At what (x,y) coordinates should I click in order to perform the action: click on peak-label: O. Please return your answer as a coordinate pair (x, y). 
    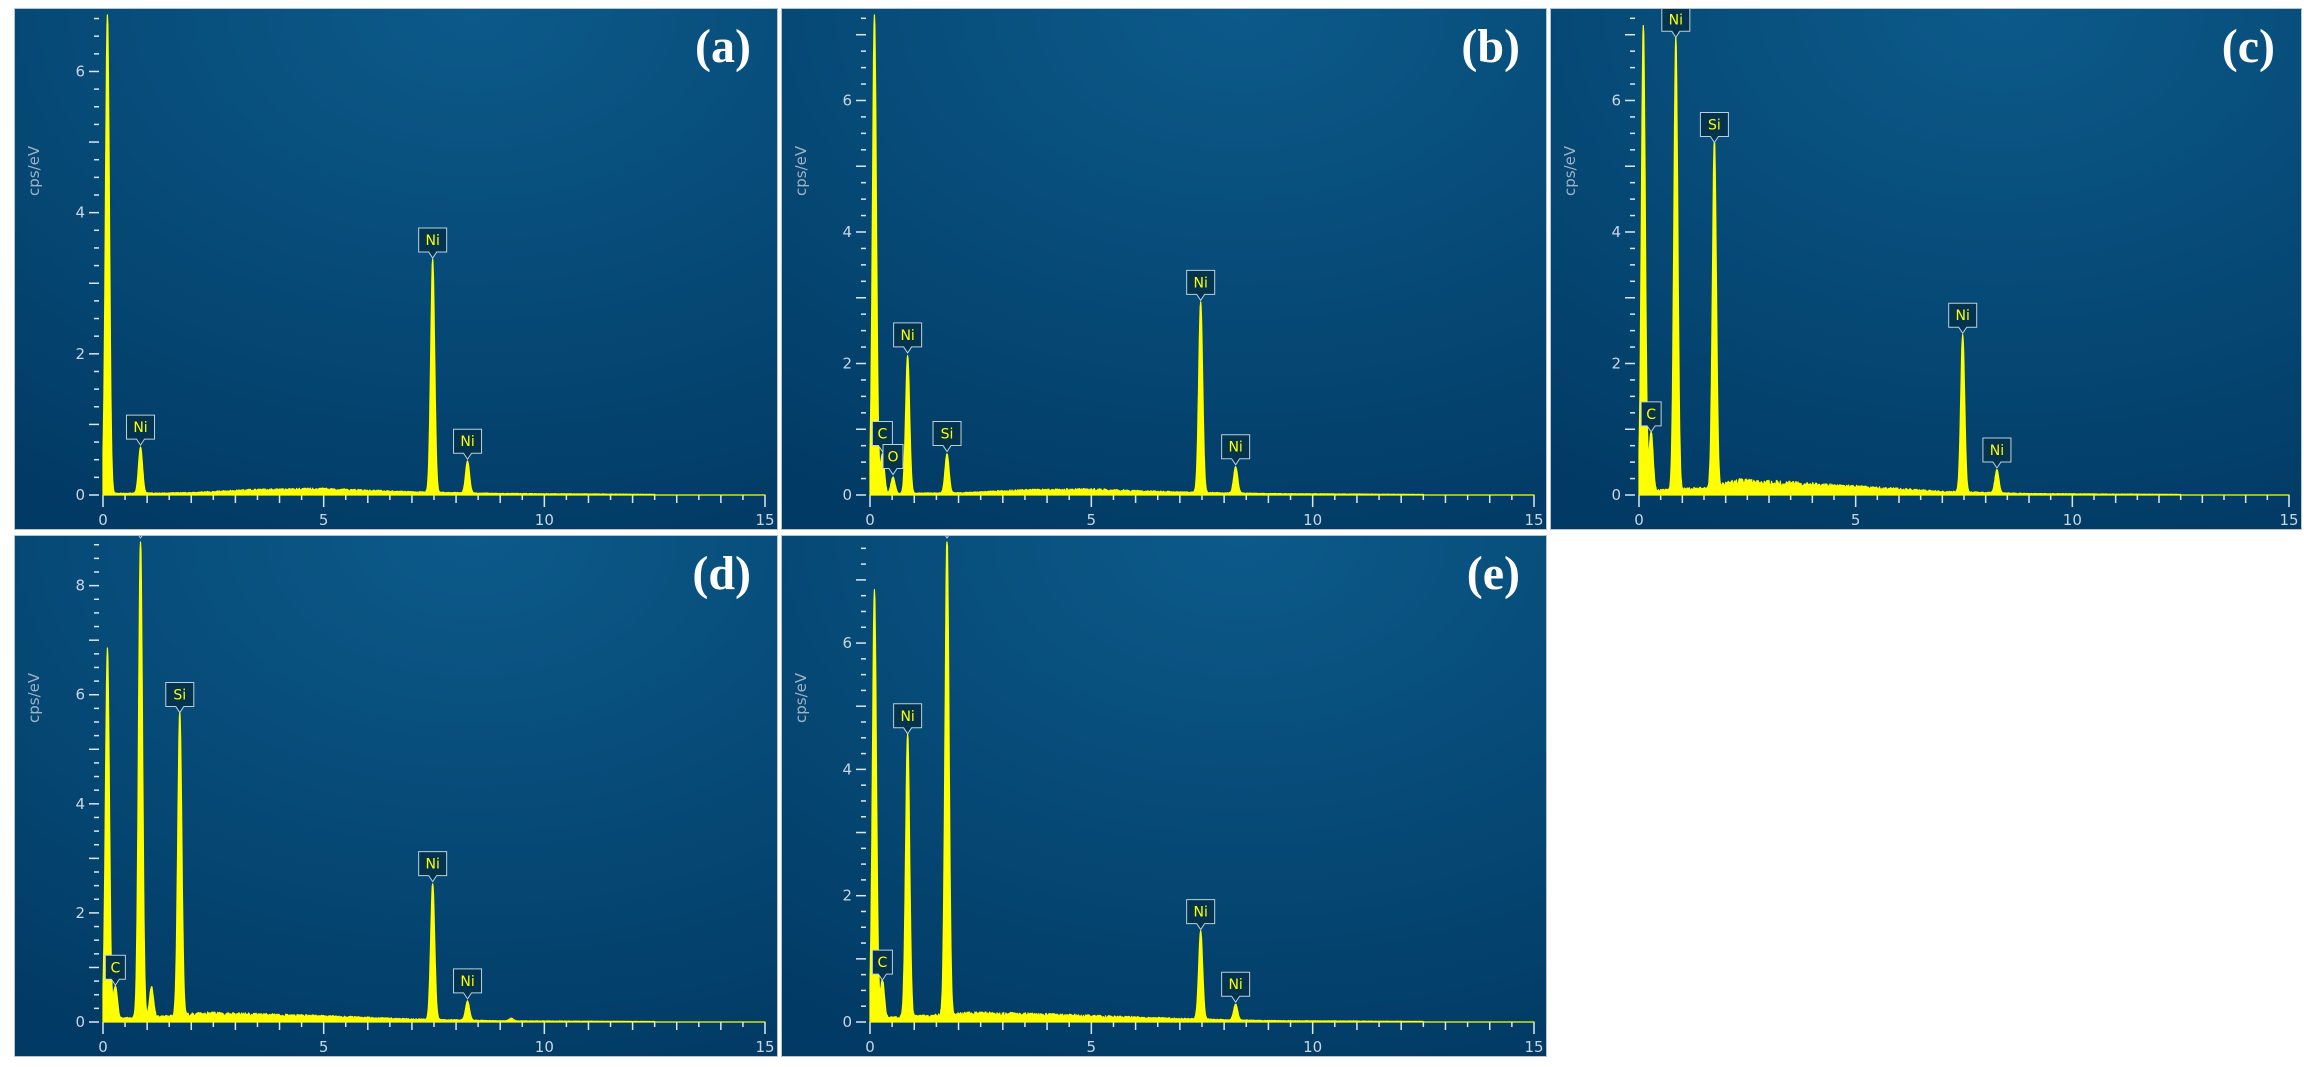
    Looking at the image, I should click on (893, 460).